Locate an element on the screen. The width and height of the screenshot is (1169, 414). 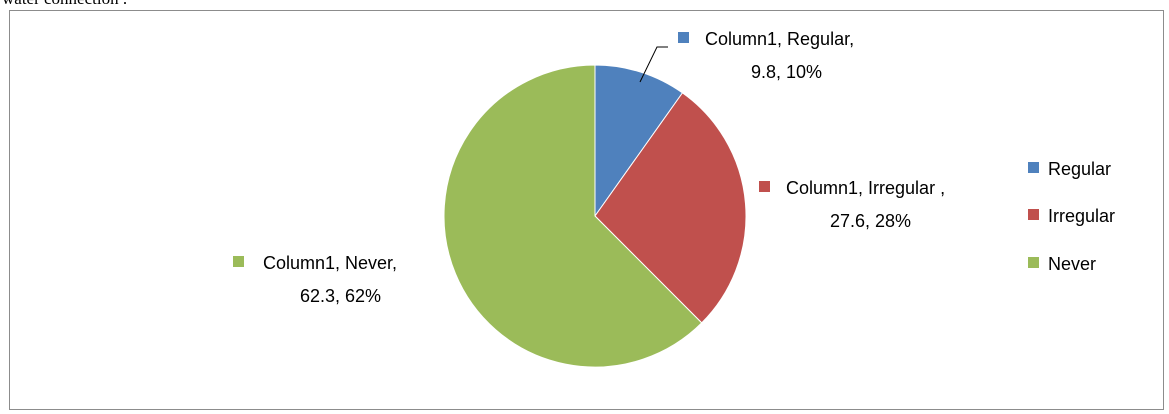
legend: Regular Irregular Never is located at coordinates (1071, 216).